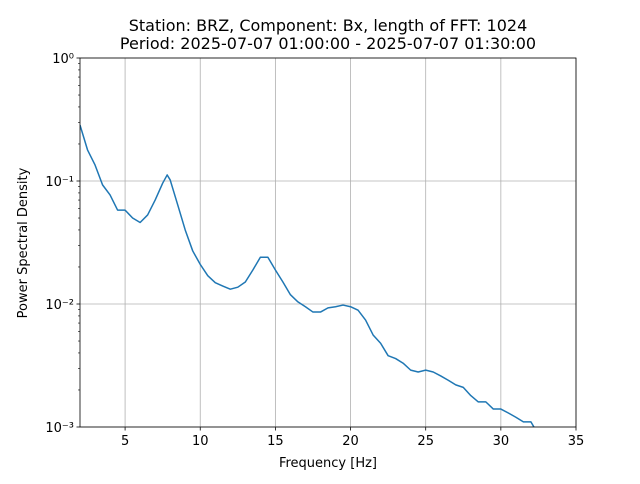 The height and width of the screenshot is (484, 640). What do you see at coordinates (59, 182) in the screenshot?
I see `y-tick-label: 10⁻¹` at bounding box center [59, 182].